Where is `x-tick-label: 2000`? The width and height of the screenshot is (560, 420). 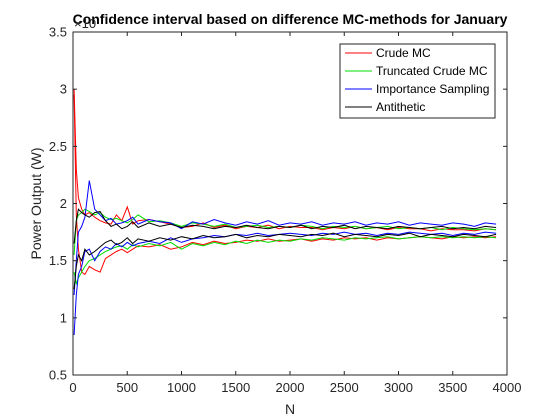
x-tick-label: 2000 is located at coordinates (290, 387).